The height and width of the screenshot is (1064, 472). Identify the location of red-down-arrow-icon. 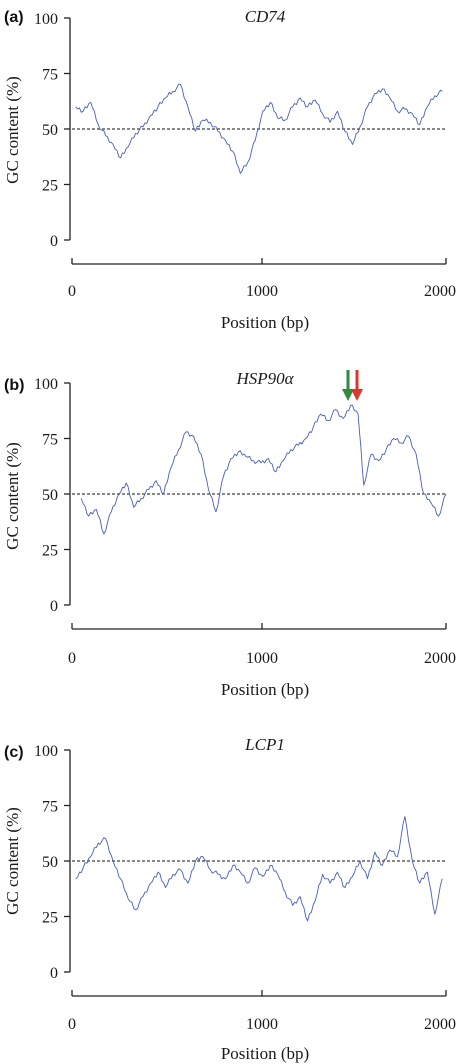
(357, 385).